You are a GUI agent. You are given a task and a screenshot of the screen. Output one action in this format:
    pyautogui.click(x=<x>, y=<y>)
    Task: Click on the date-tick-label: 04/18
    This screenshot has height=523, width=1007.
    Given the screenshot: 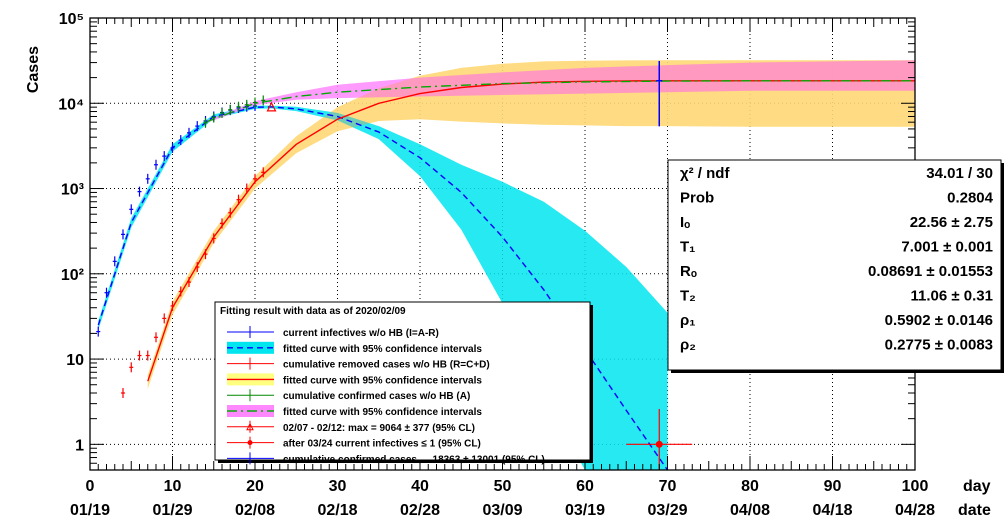 What is the action you would take?
    pyautogui.click(x=832, y=510)
    